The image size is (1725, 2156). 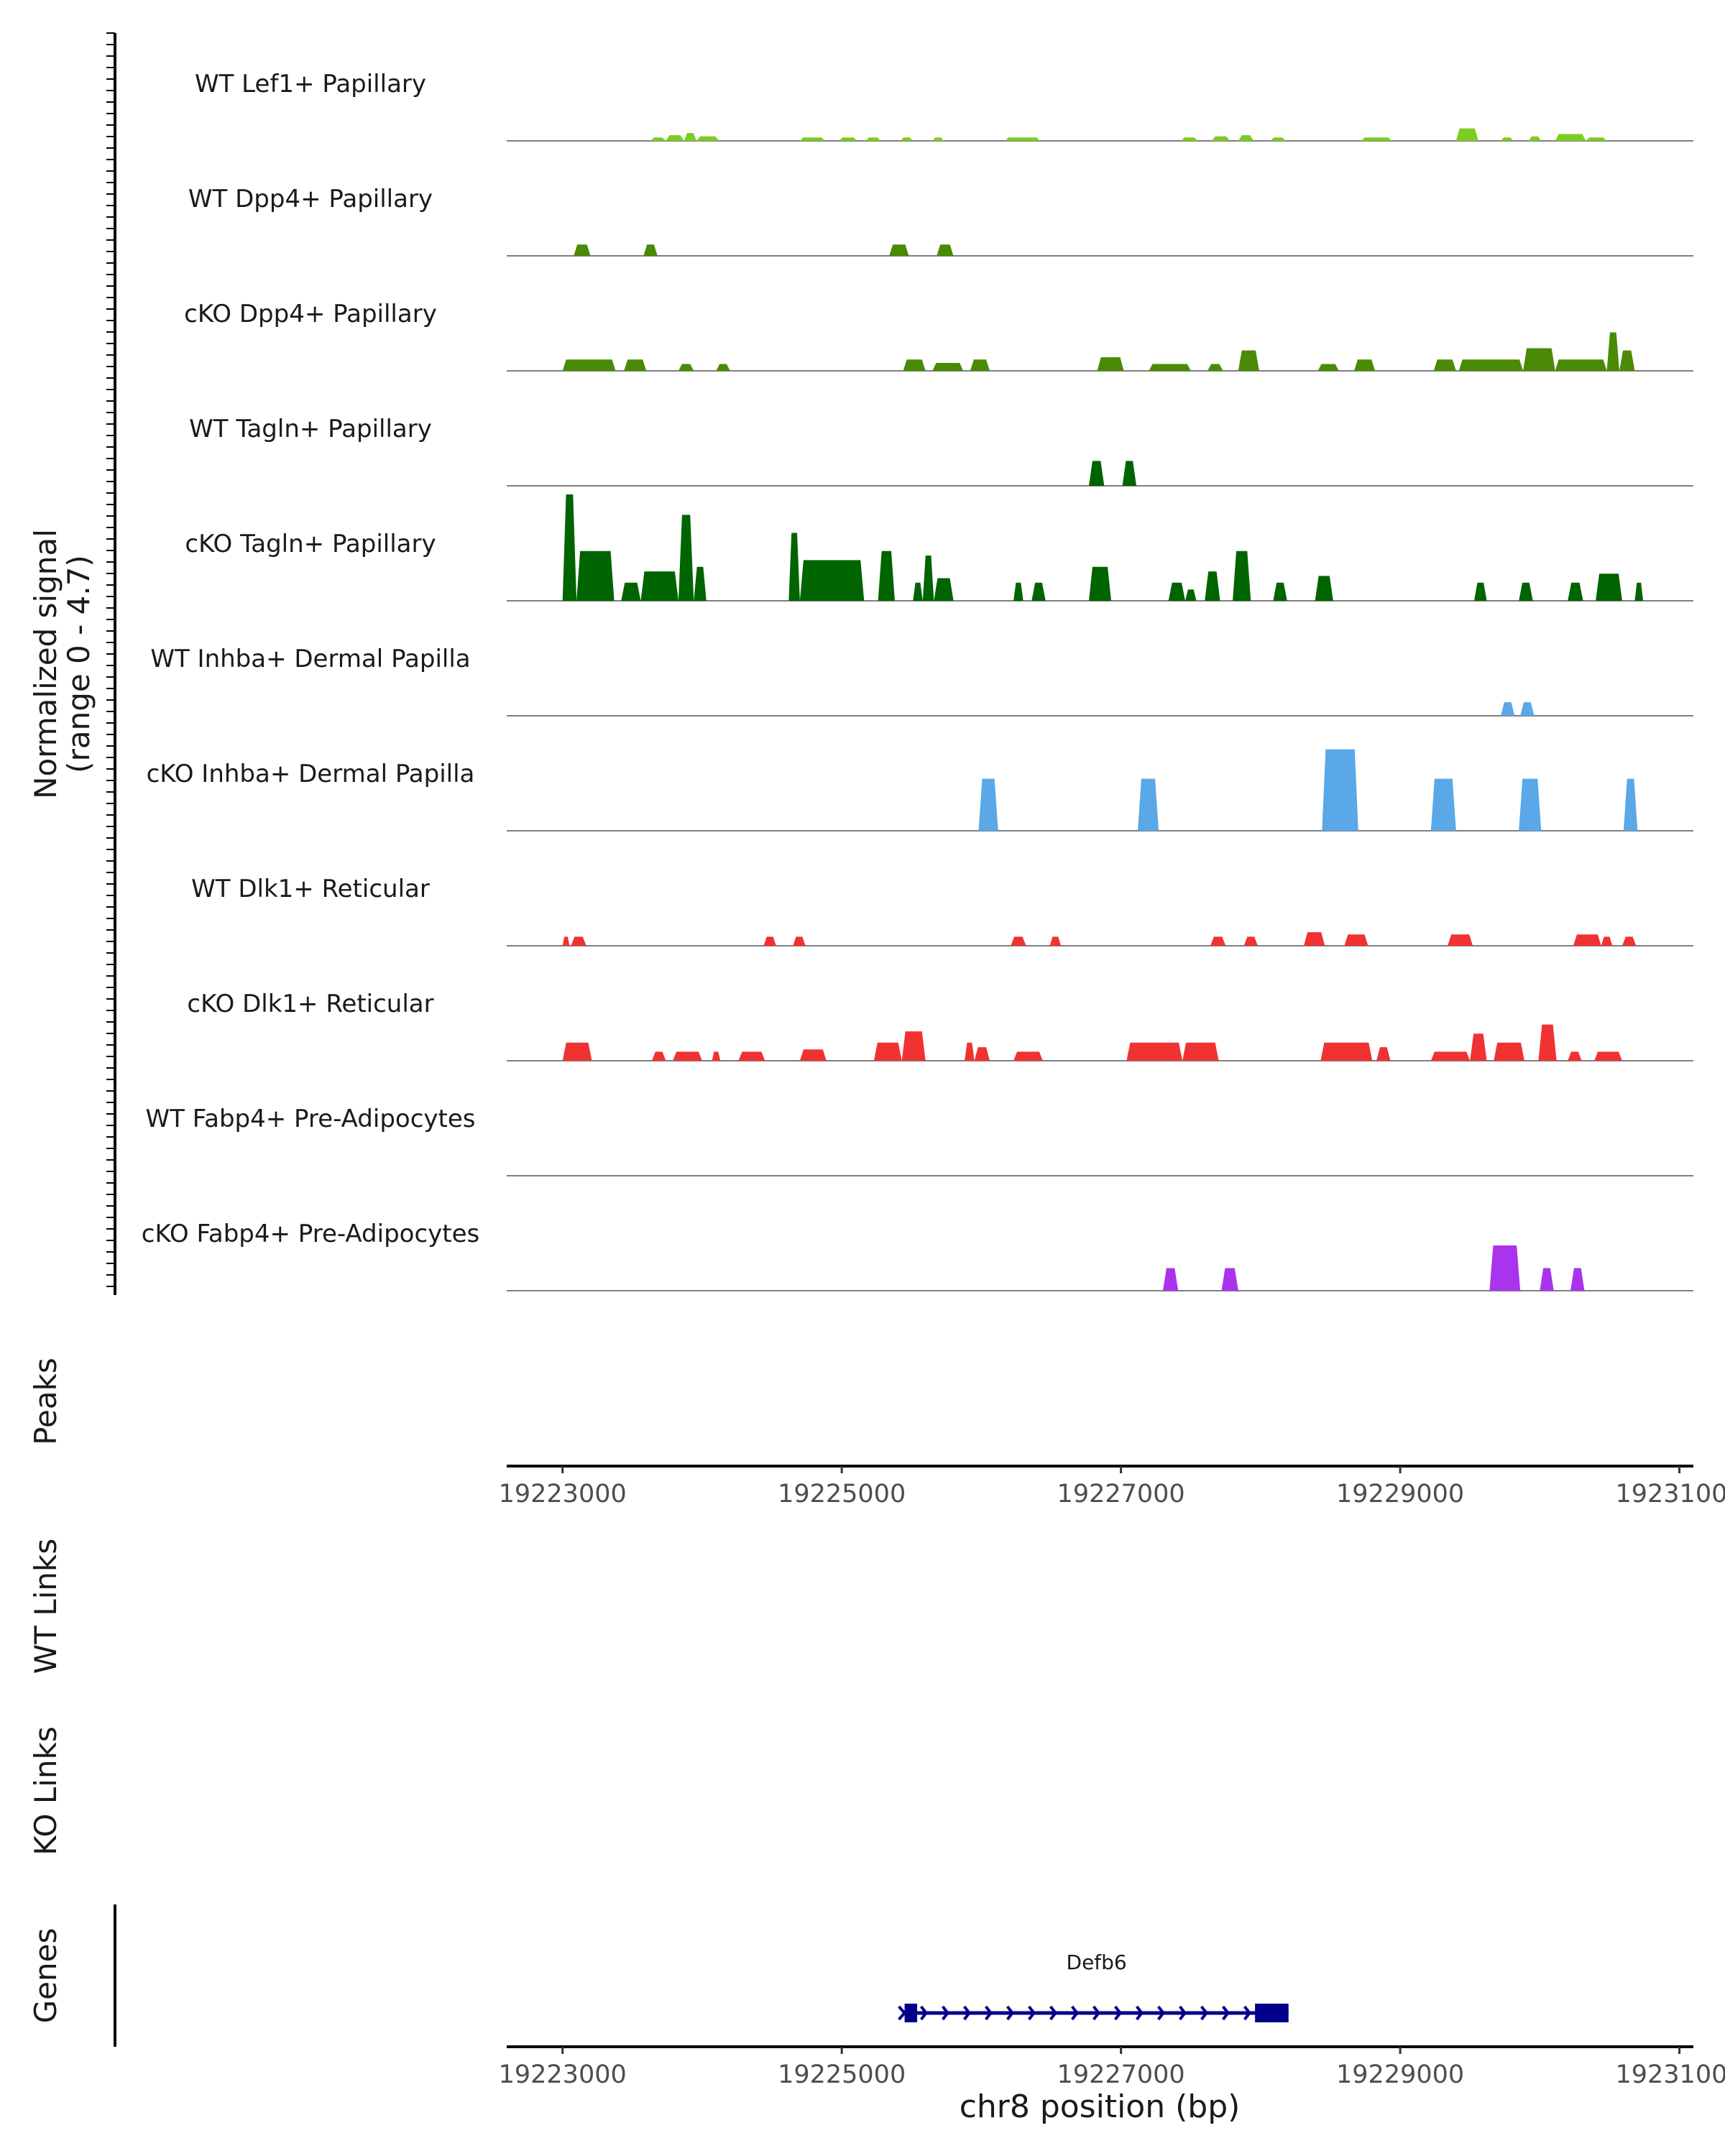 What do you see at coordinates (78, 664) in the screenshot?
I see `signal-axis-range: (range 0 - 4.7)` at bounding box center [78, 664].